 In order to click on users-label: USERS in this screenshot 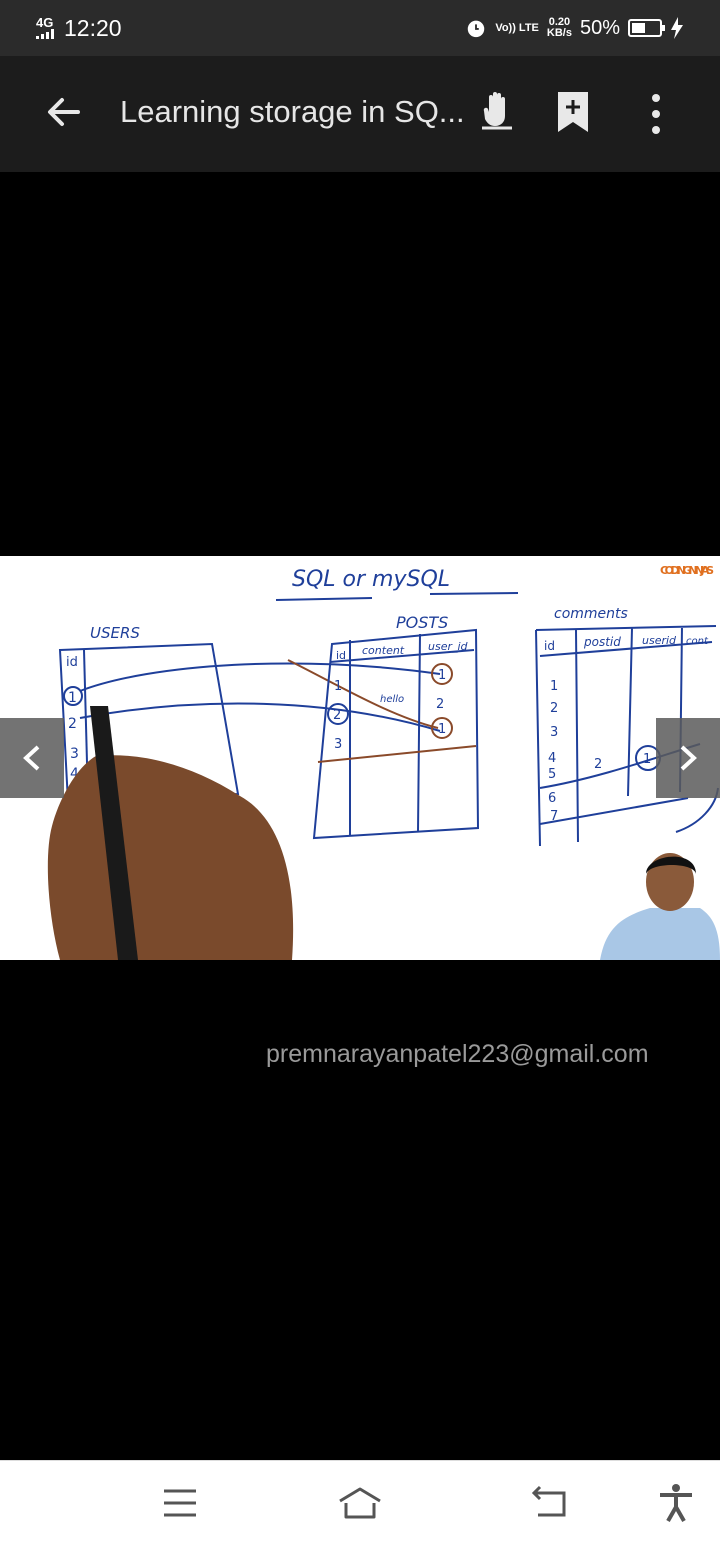, I will do `click(115, 633)`.